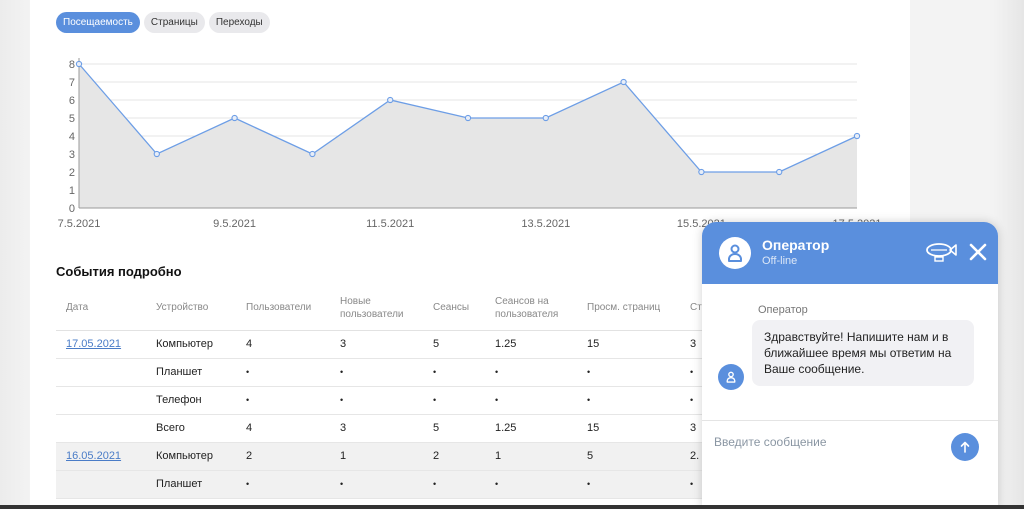 Image resolution: width=1024 pixels, height=509 pixels. What do you see at coordinates (829, 442) in the screenshot?
I see `message-input` at bounding box center [829, 442].